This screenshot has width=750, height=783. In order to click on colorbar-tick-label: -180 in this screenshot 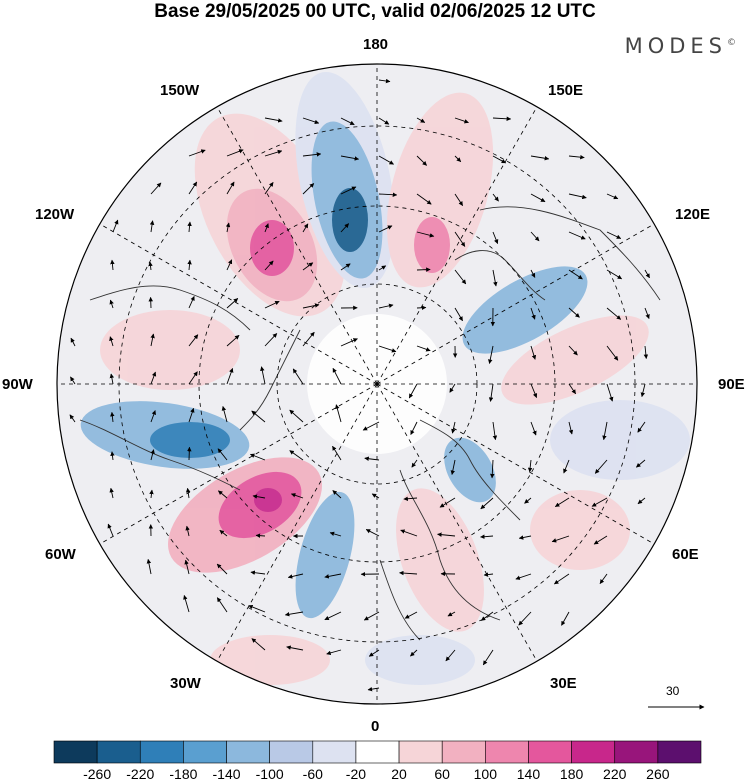, I will do `click(183, 774)`.